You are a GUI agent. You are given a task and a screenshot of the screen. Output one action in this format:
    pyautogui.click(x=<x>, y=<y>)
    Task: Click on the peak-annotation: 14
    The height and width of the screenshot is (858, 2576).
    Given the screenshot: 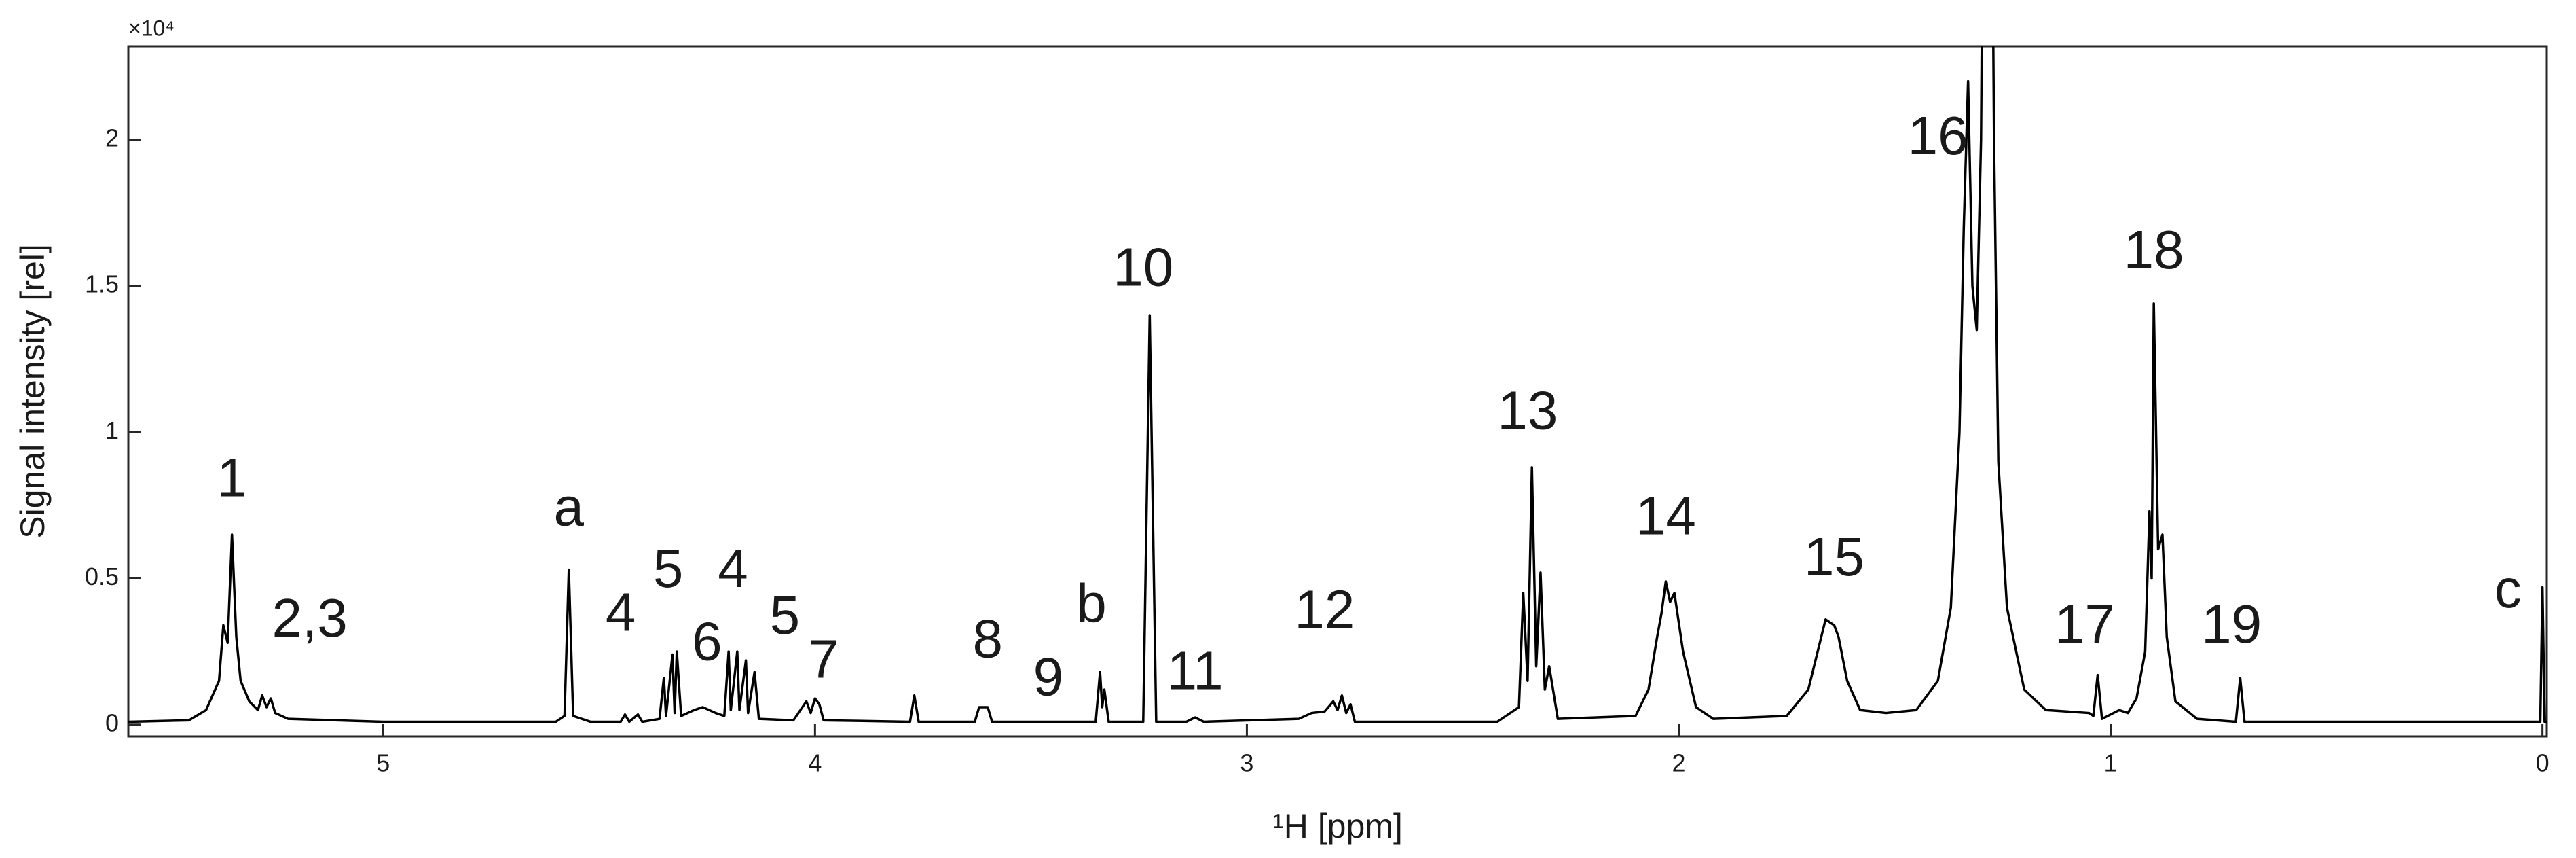 What is the action you would take?
    pyautogui.click(x=1666, y=516)
    